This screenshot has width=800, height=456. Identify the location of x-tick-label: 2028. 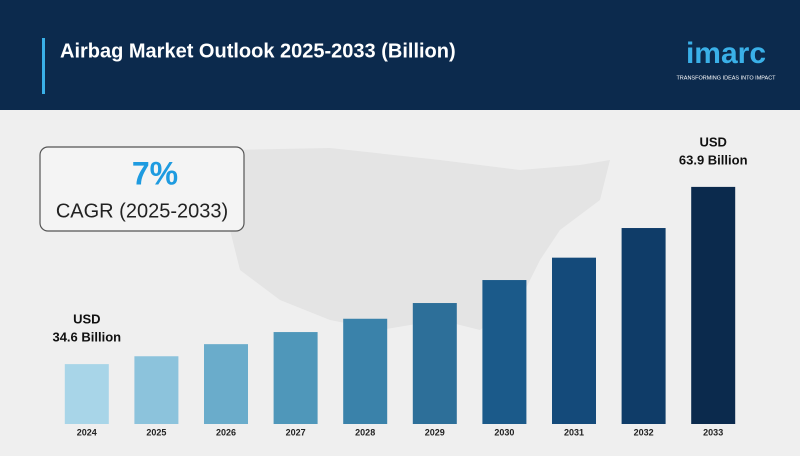
(365, 432).